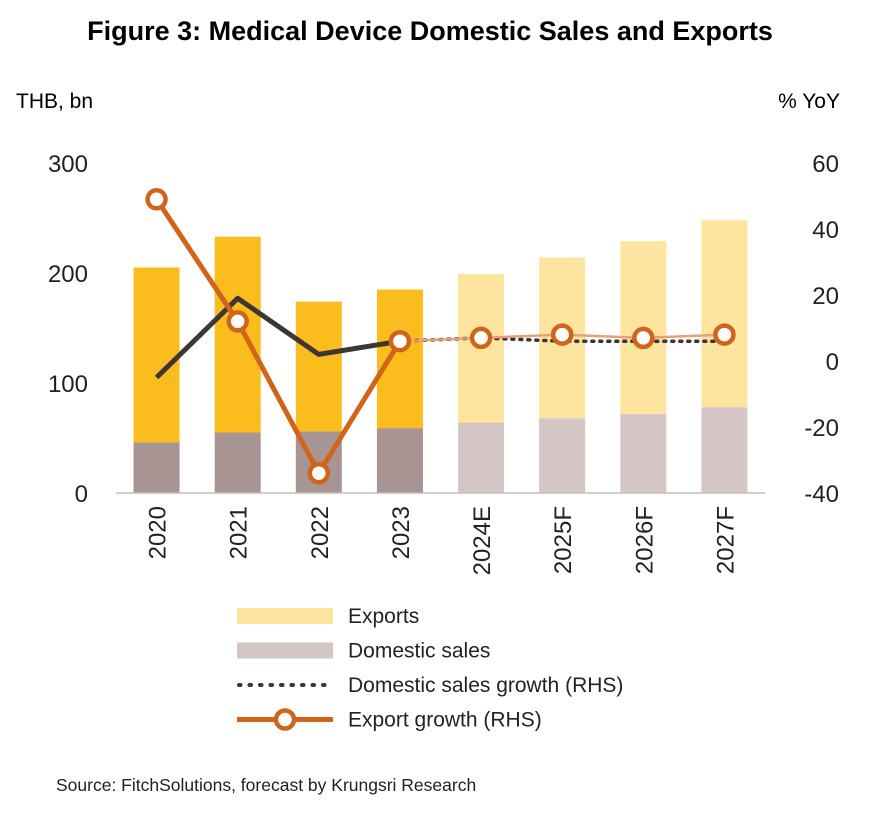 This screenshot has height=815, width=870. What do you see at coordinates (832, 362) in the screenshot?
I see `right-tick-0: 0` at bounding box center [832, 362].